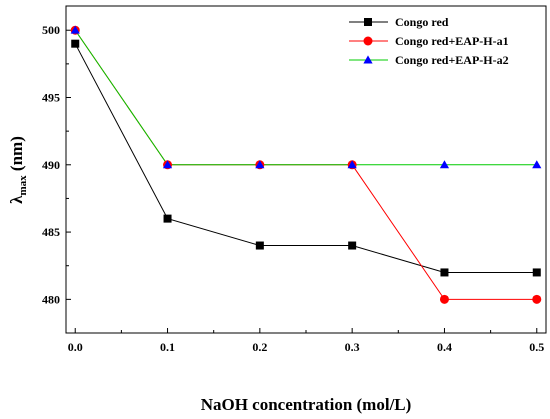 The width and height of the screenshot is (550, 419). What do you see at coordinates (167, 347) in the screenshot?
I see `x-tick-label: 0.1` at bounding box center [167, 347].